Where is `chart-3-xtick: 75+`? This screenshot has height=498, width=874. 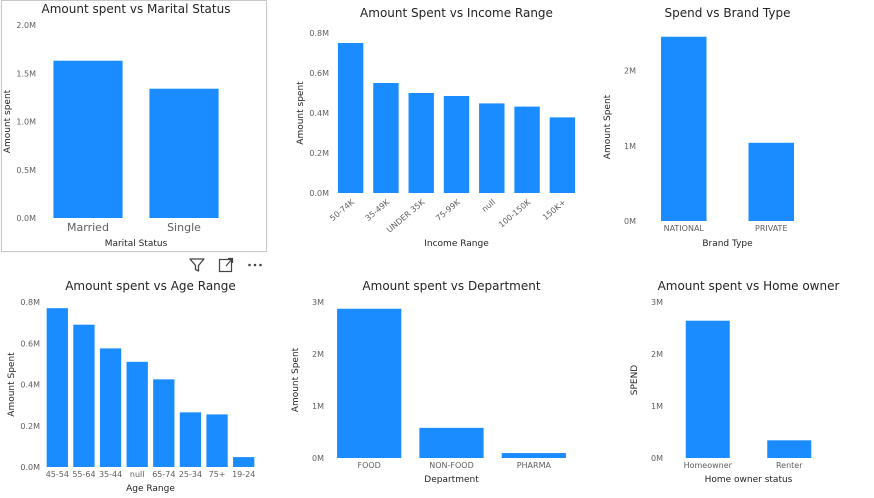
chart-3-xtick: 75+ is located at coordinates (217, 474).